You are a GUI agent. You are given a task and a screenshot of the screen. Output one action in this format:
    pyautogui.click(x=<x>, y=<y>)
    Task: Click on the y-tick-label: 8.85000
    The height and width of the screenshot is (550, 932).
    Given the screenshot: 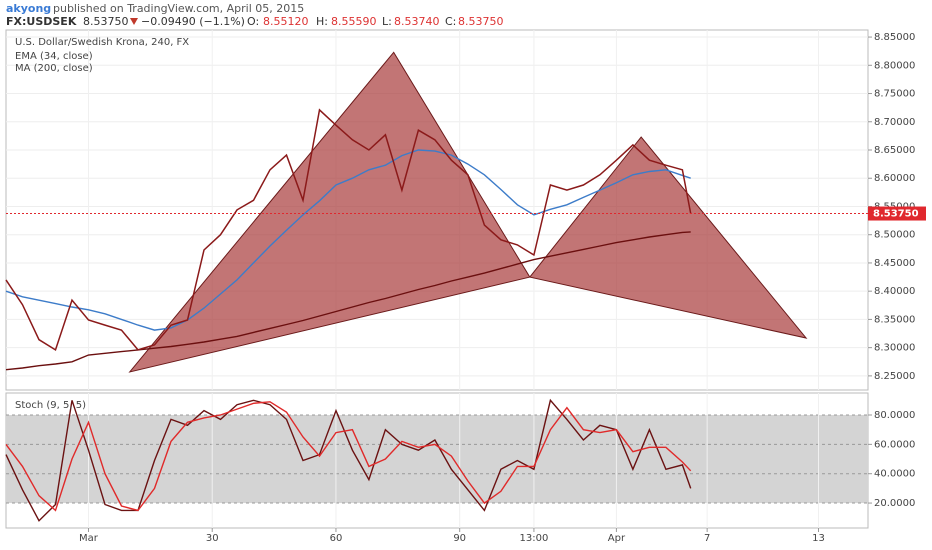 What is the action you would take?
    pyautogui.click(x=894, y=37)
    